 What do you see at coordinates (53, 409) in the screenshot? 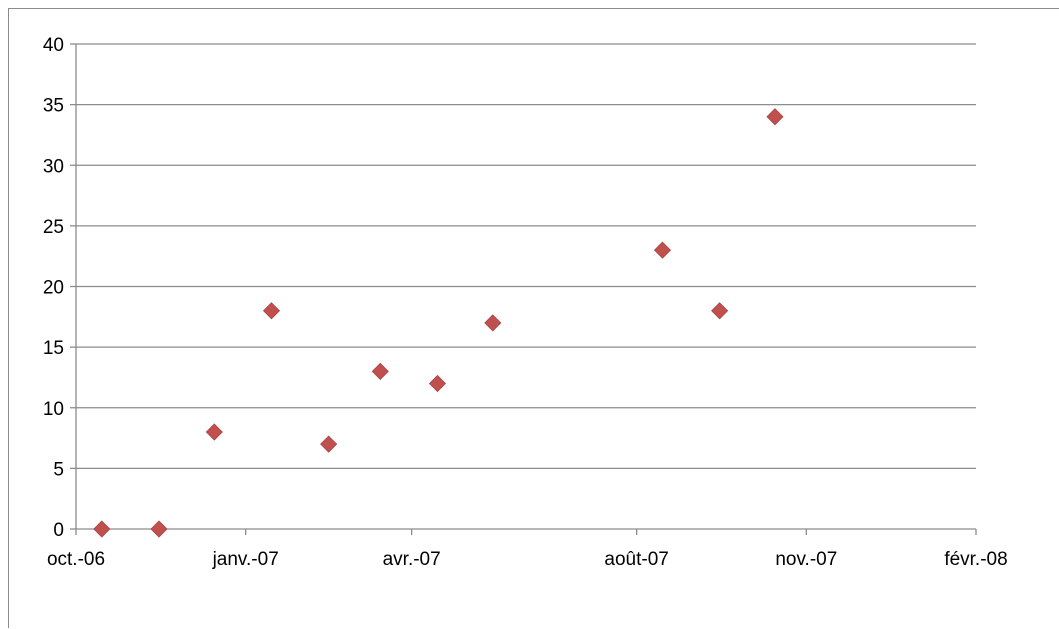
I see `y-tick-label: 10` at bounding box center [53, 409].